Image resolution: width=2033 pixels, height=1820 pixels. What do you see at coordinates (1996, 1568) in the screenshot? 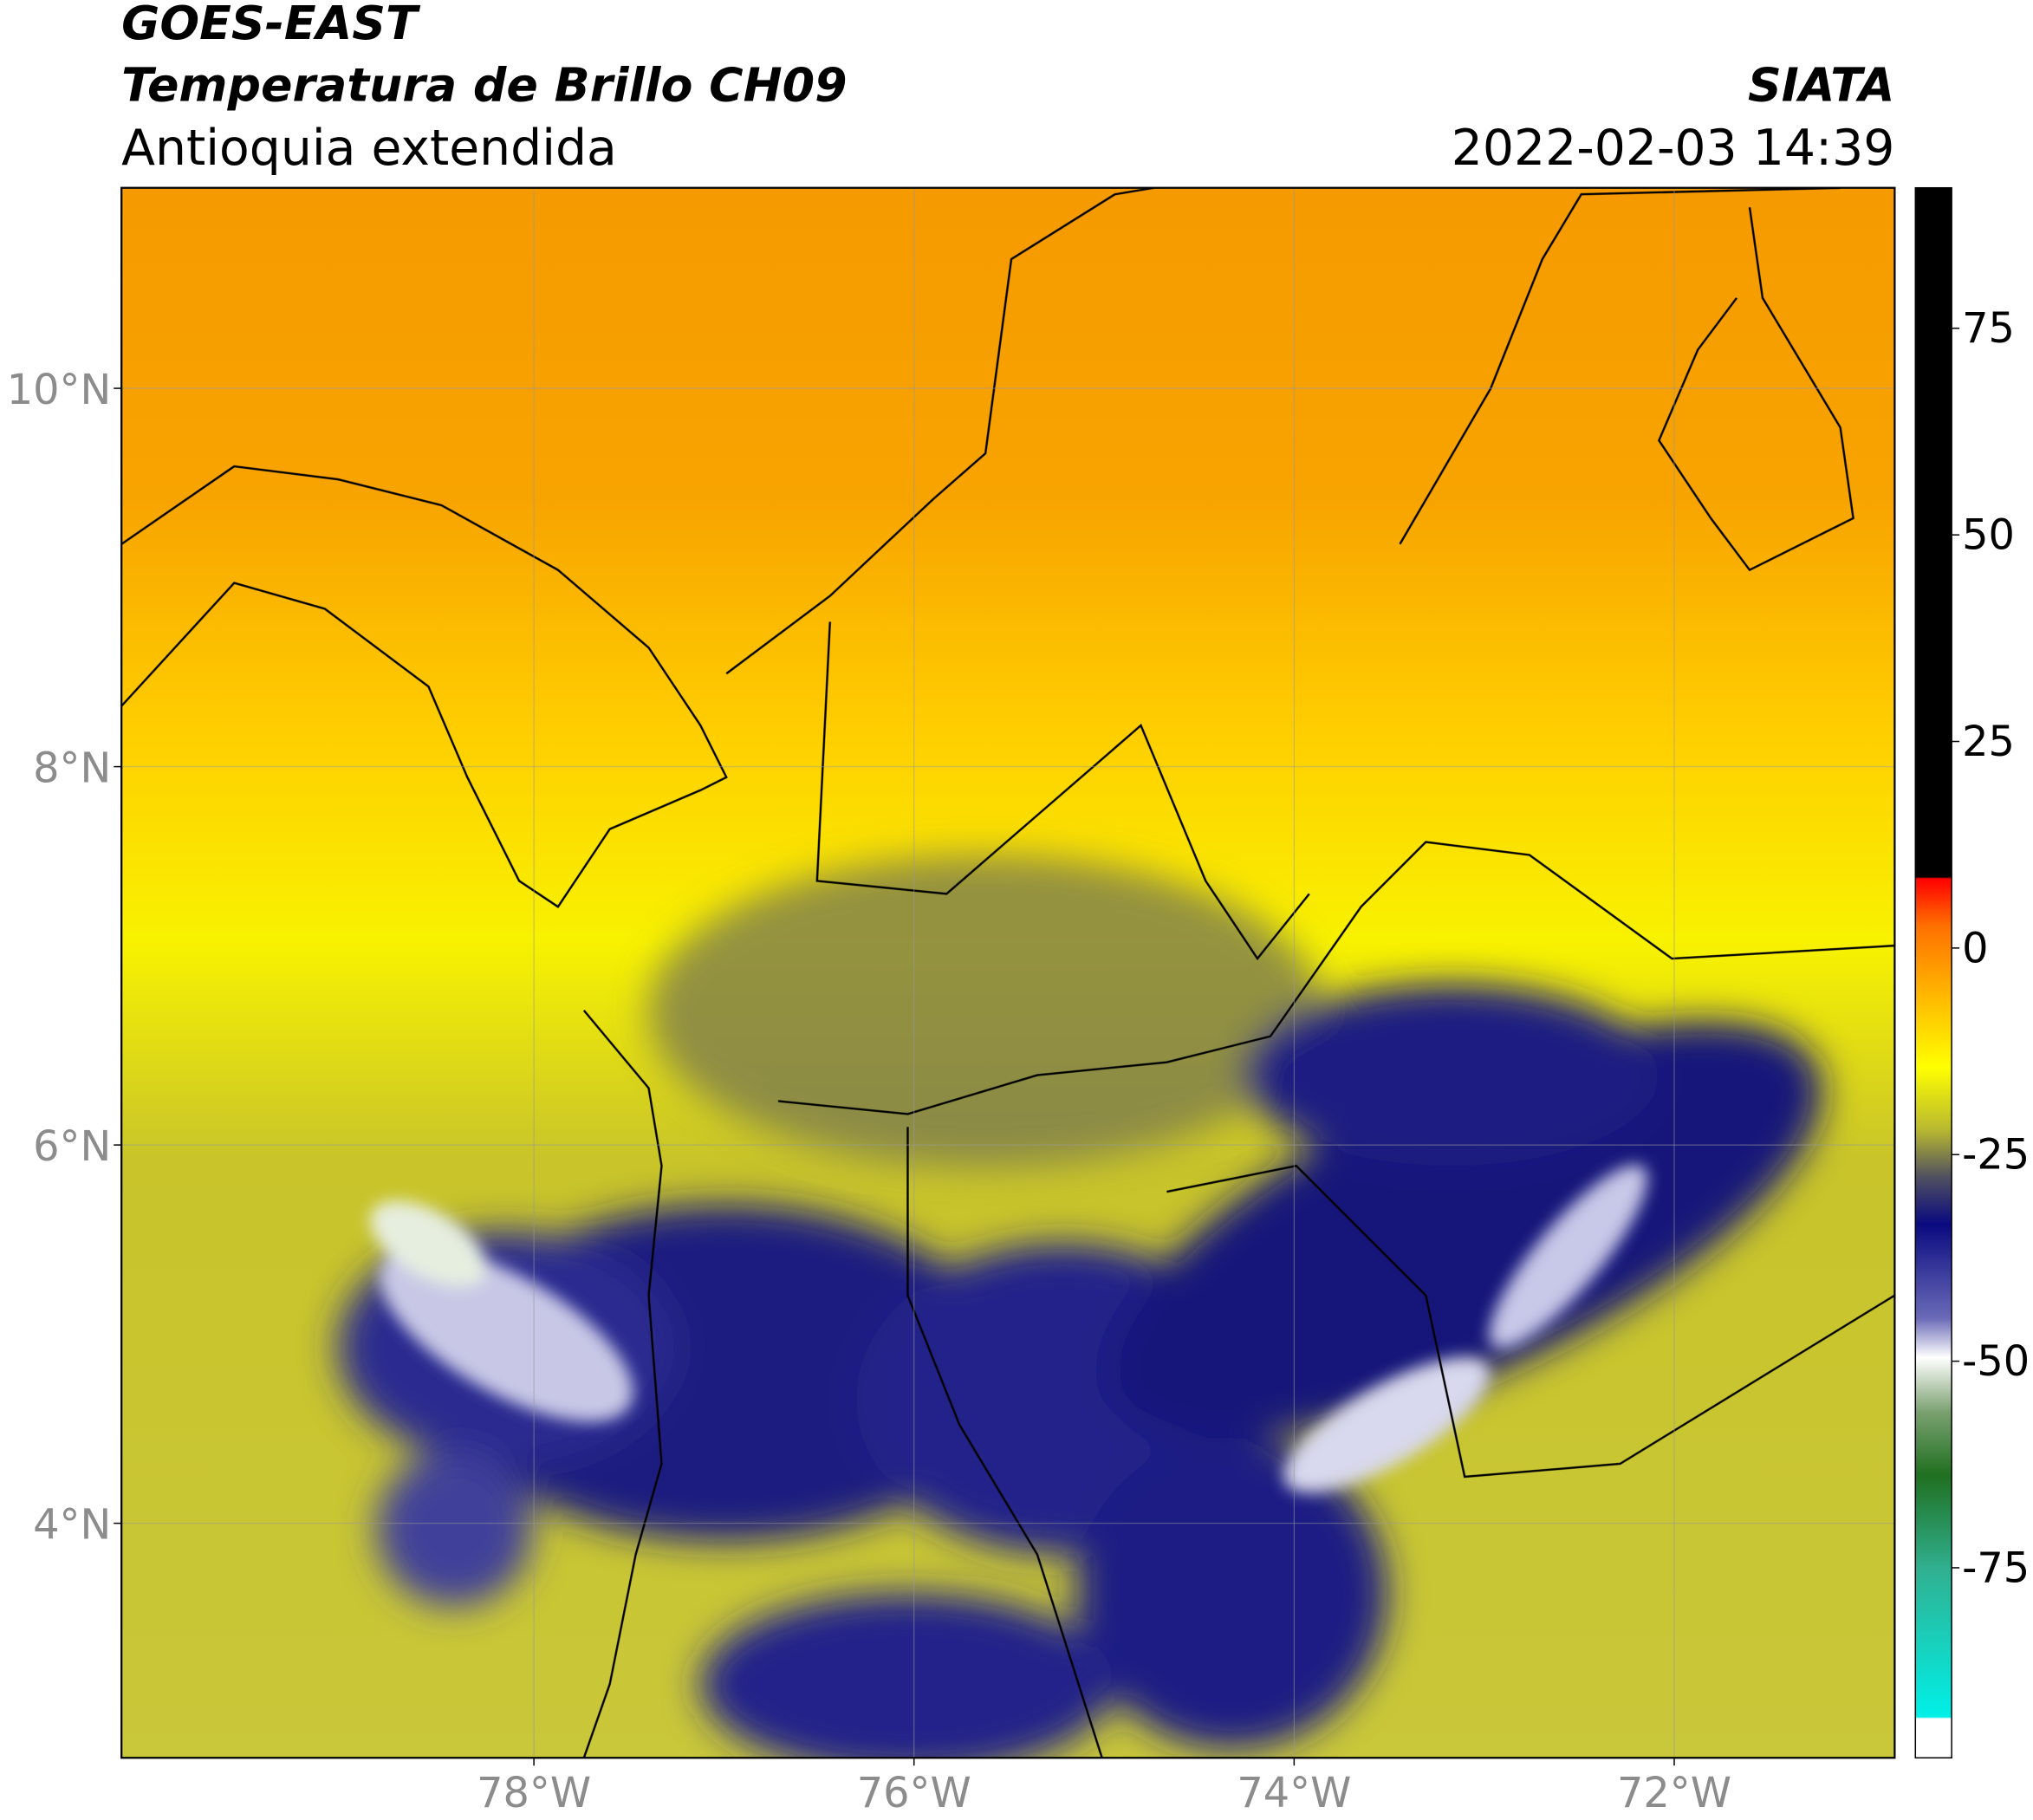
I see `colorbar-tick-label: -75` at bounding box center [1996, 1568].